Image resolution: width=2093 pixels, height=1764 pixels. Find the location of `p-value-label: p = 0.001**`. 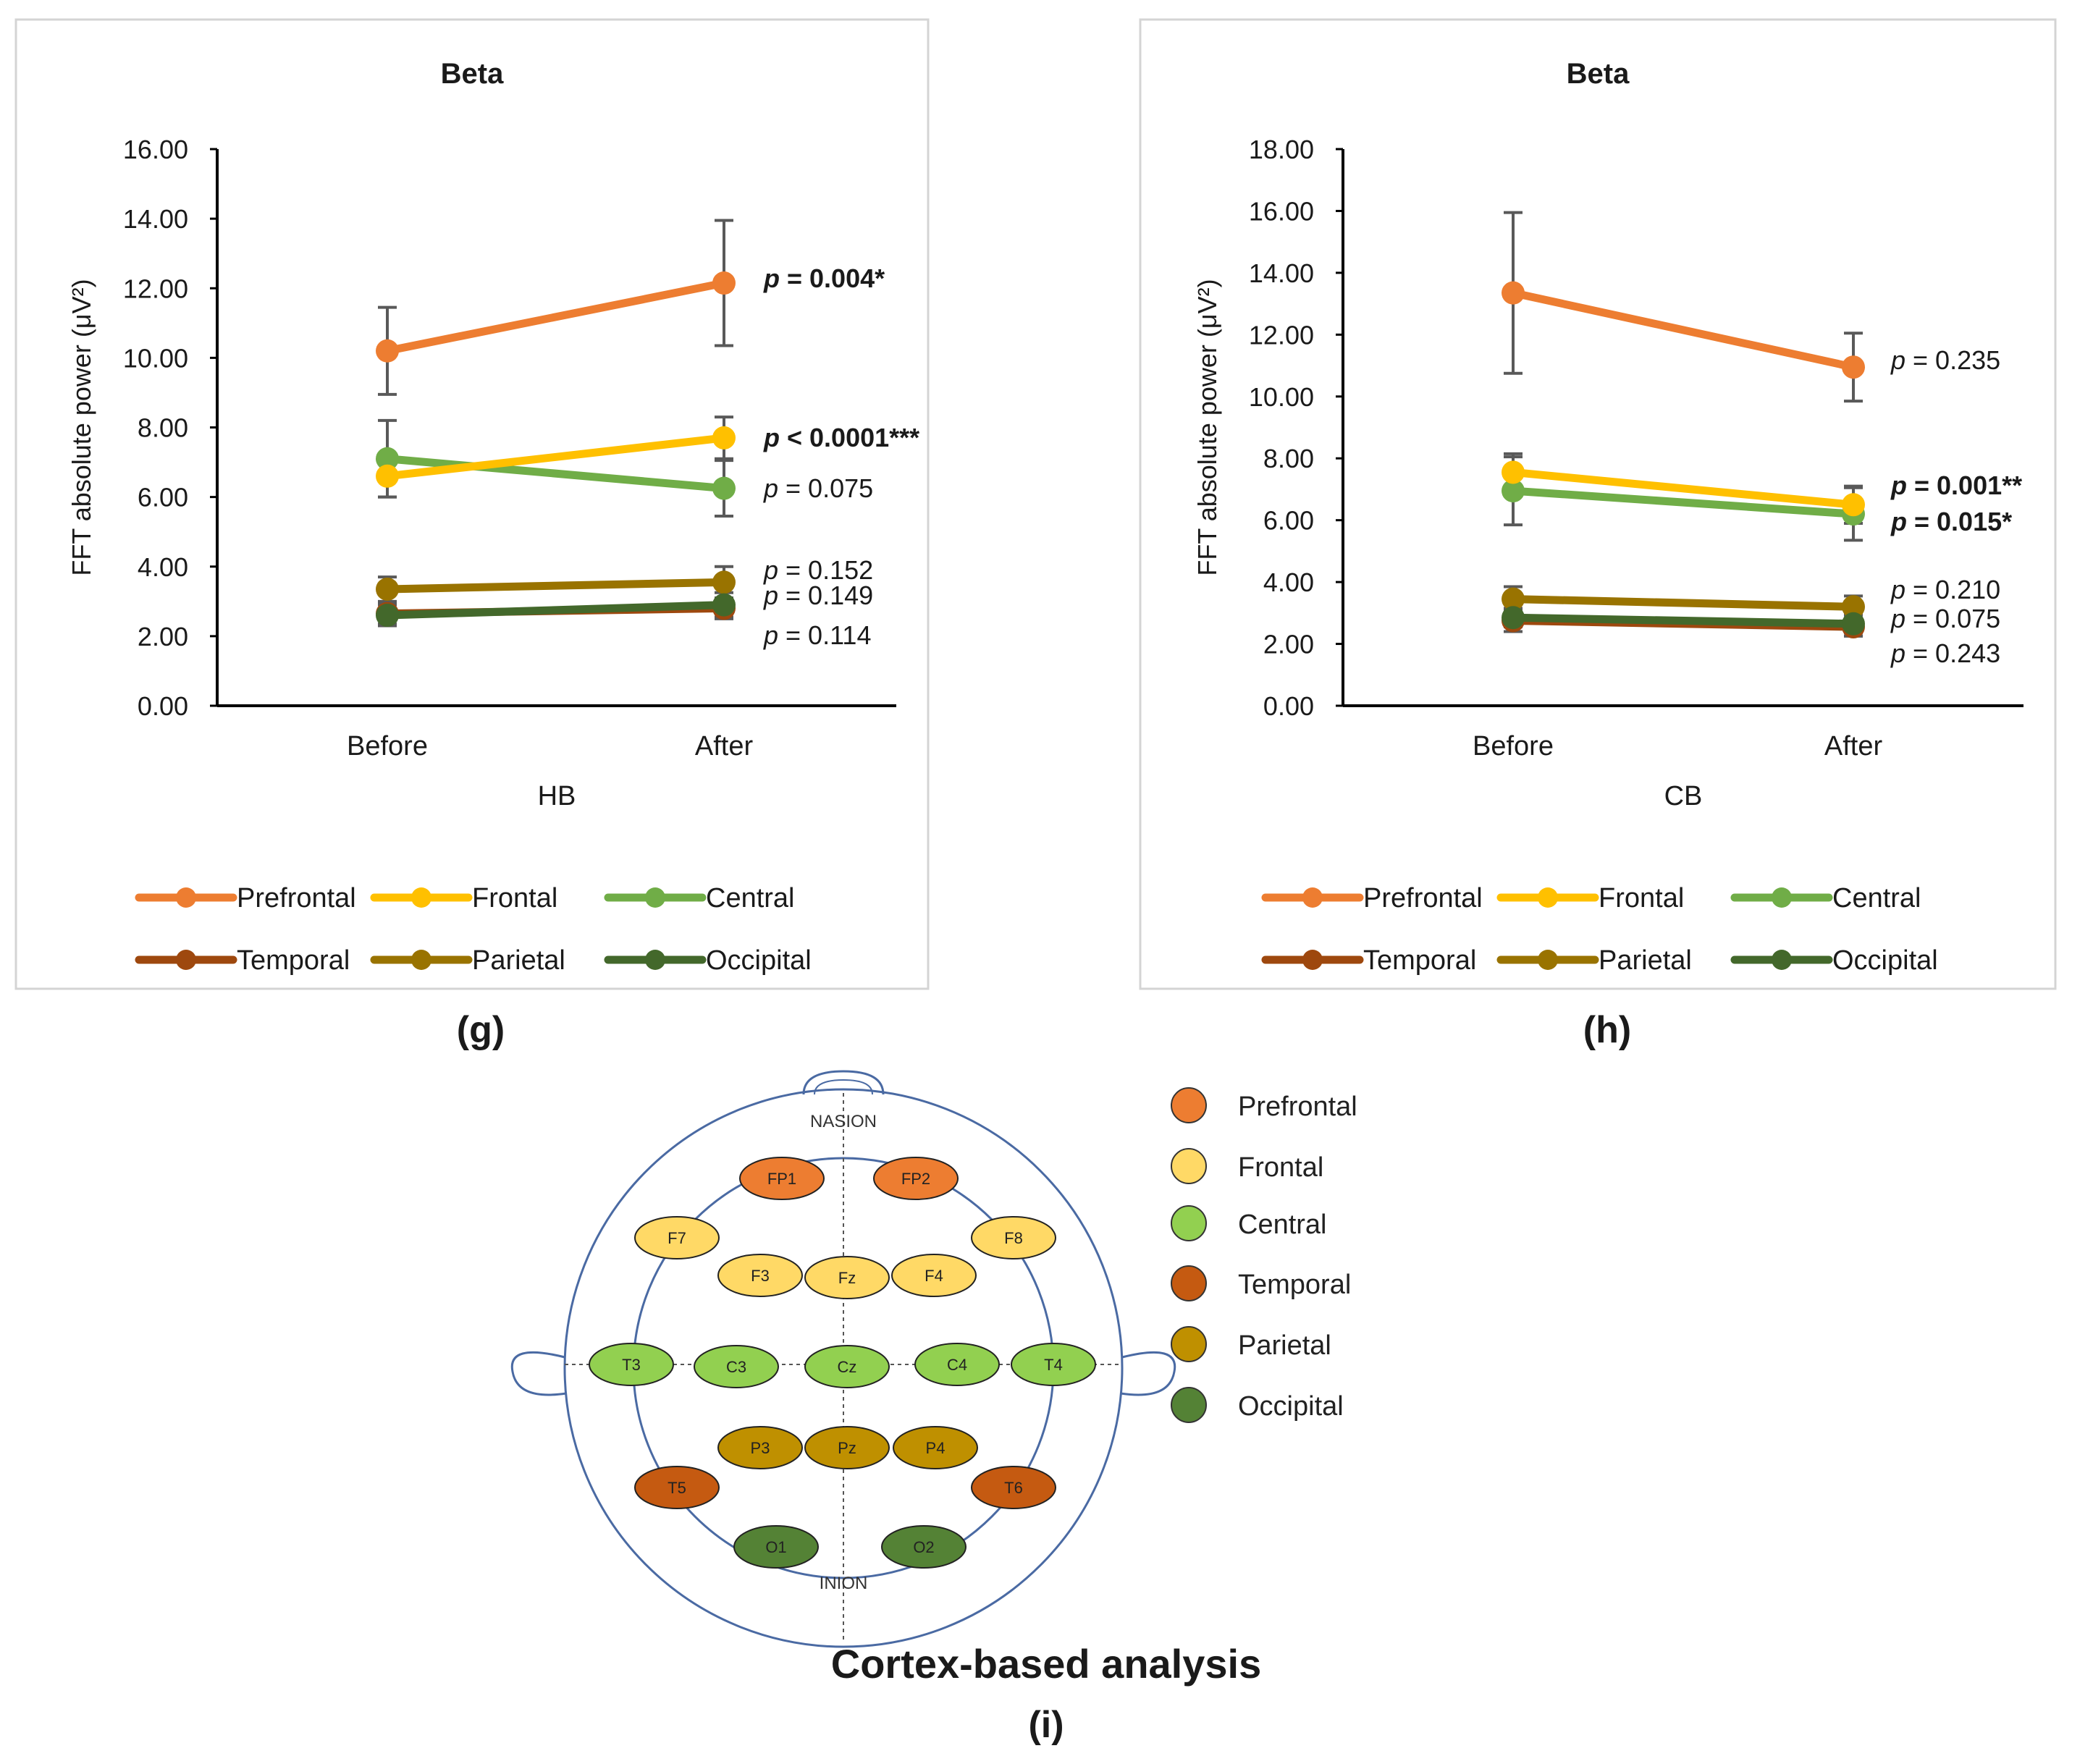

p-value-label: p = 0.001** is located at coordinates (1956, 485).